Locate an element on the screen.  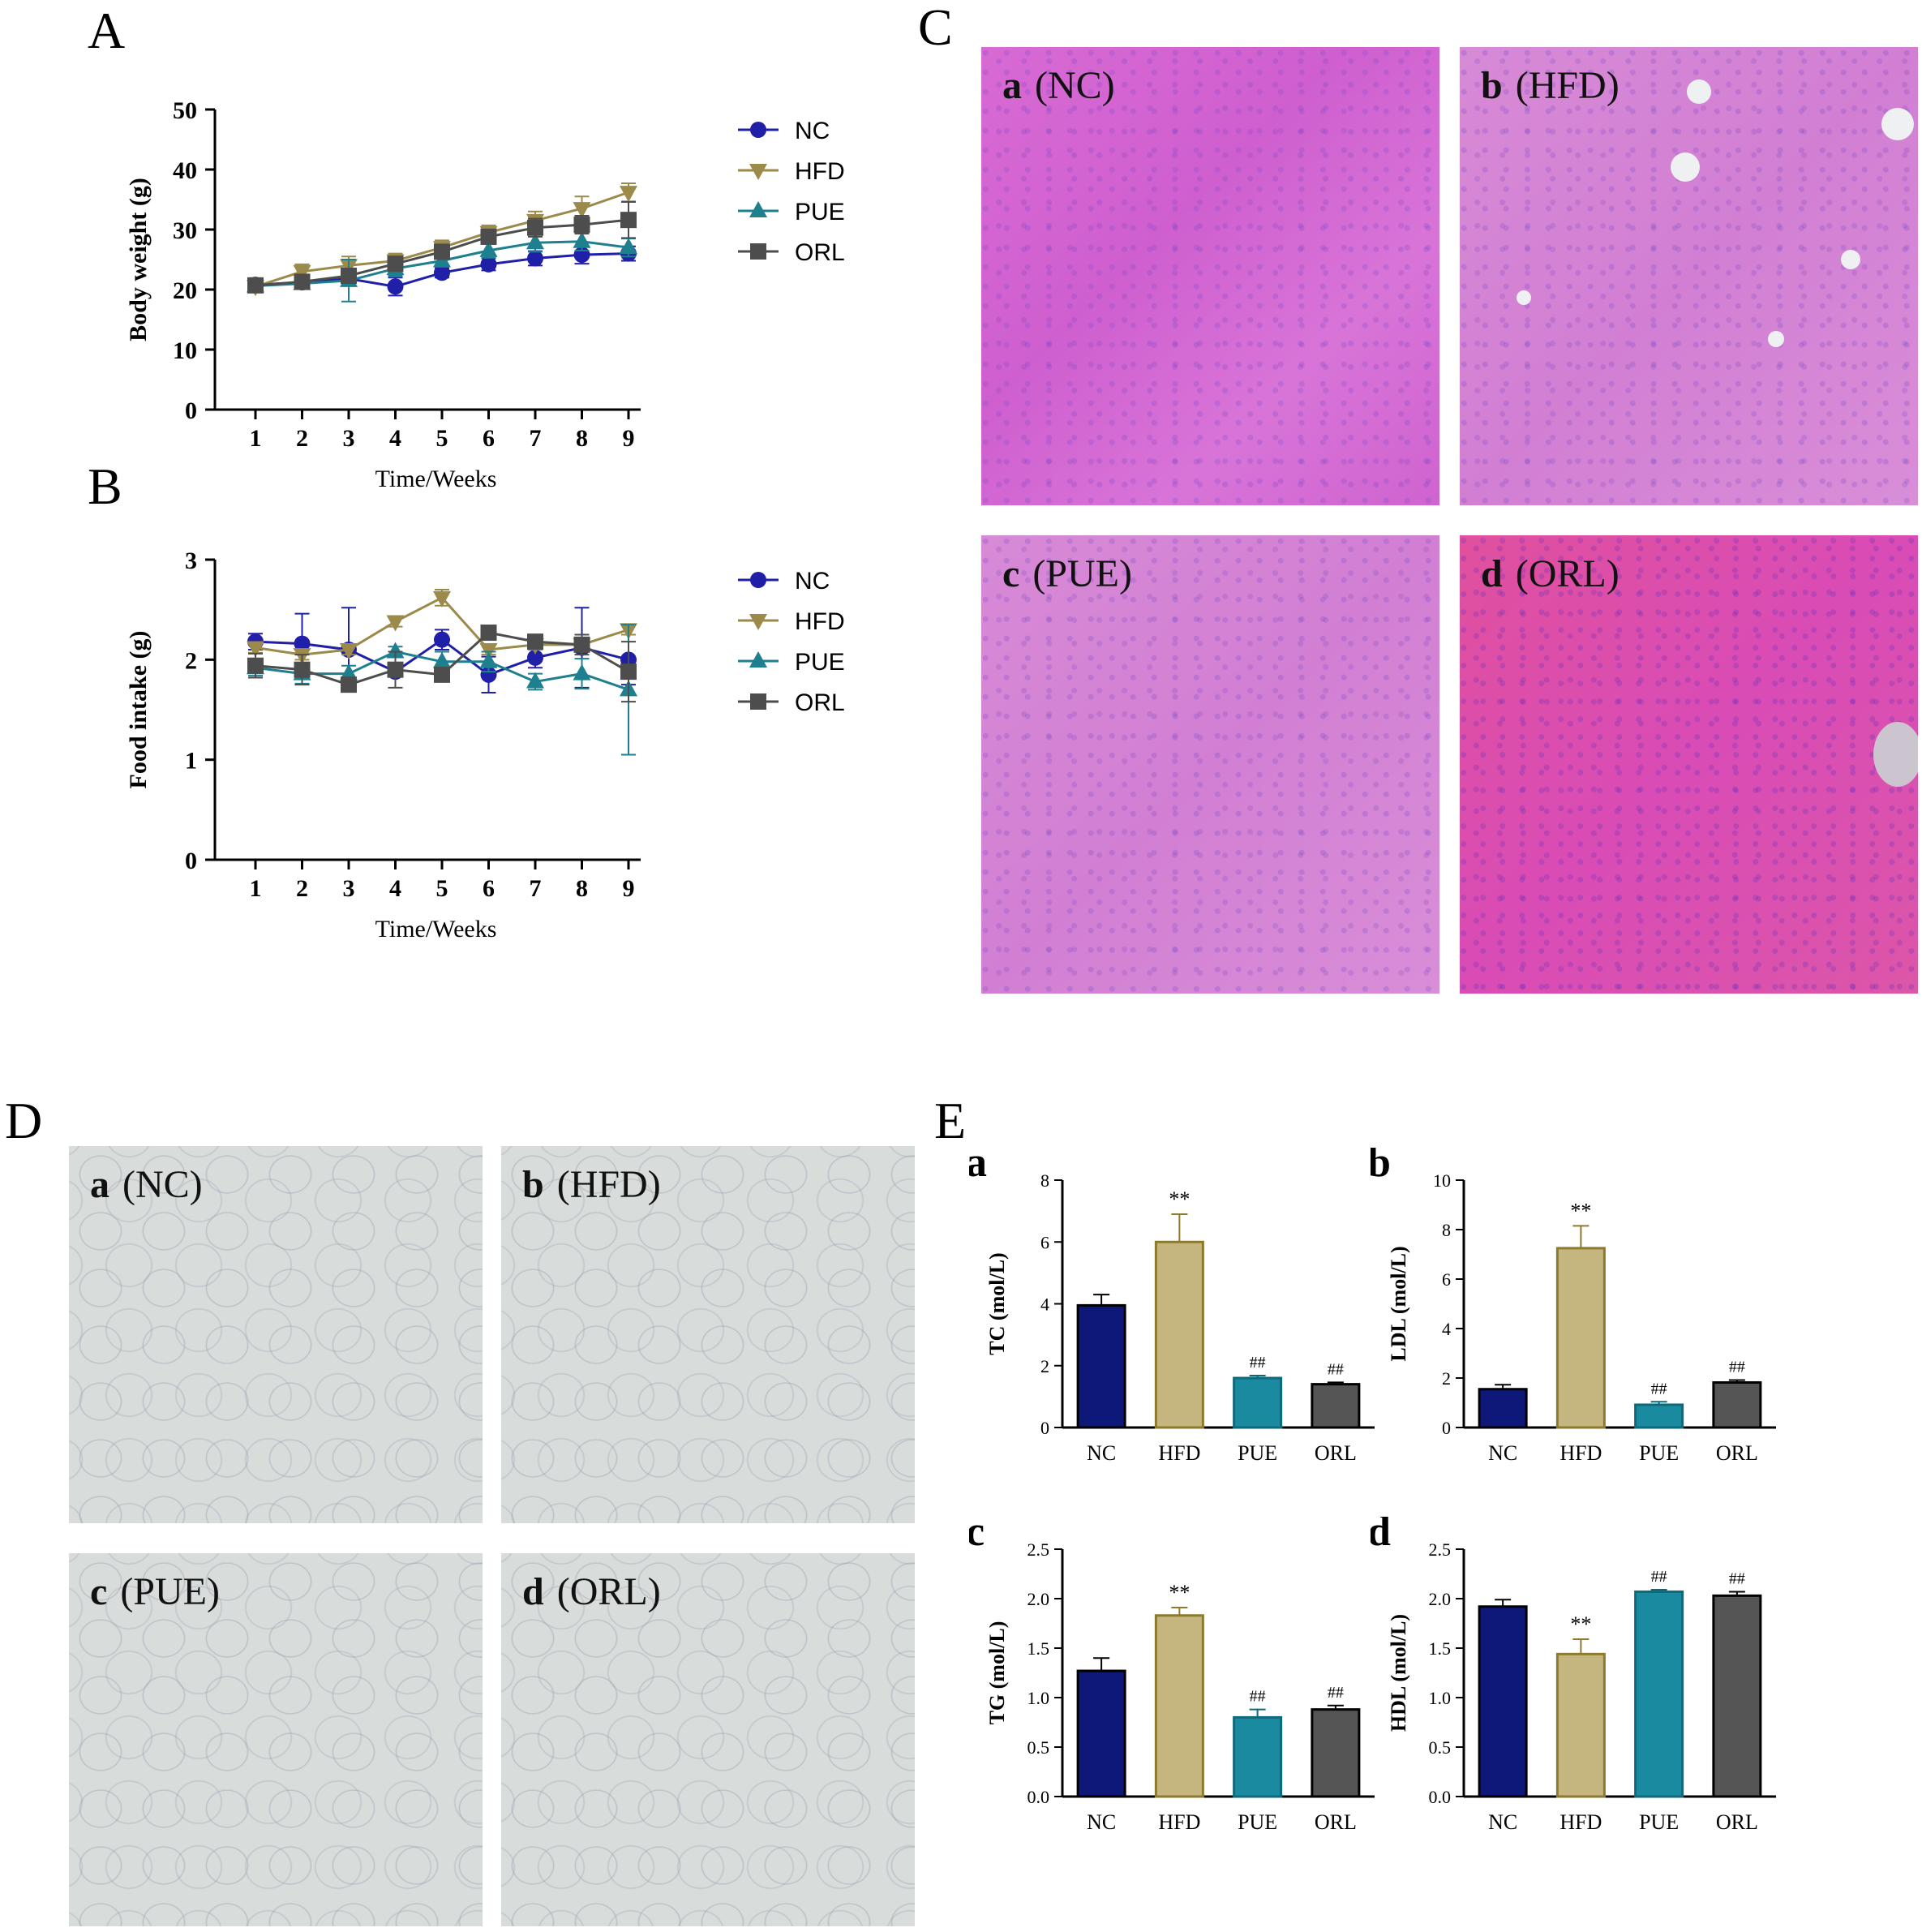
tc-bar-chart: a 0 2 4 6 8 TC (mol/L) NC ** HFD ## PUE ## ORL is located at coordinates (1172, 1306).